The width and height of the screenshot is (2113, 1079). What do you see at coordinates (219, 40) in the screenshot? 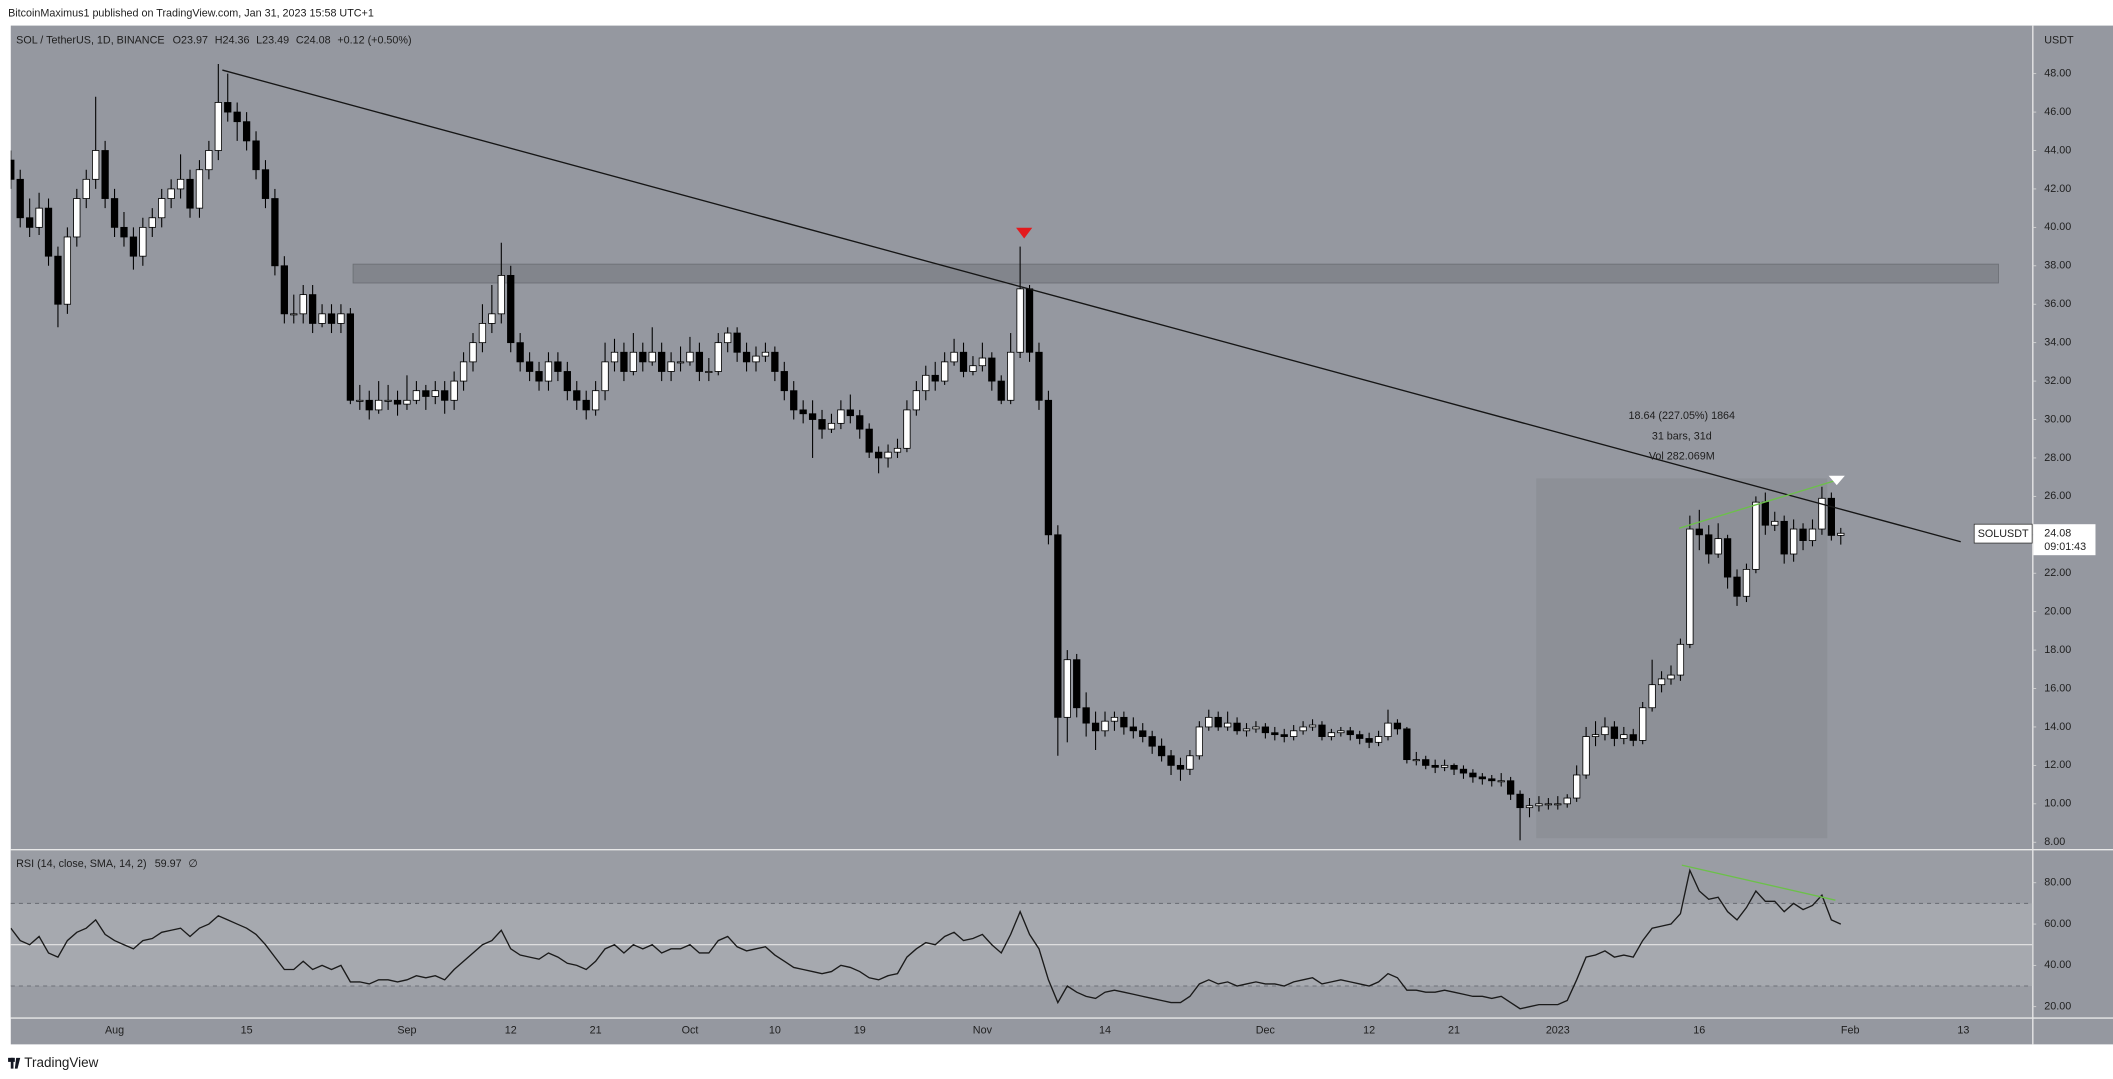
I see `ohlc-letter: H` at bounding box center [219, 40].